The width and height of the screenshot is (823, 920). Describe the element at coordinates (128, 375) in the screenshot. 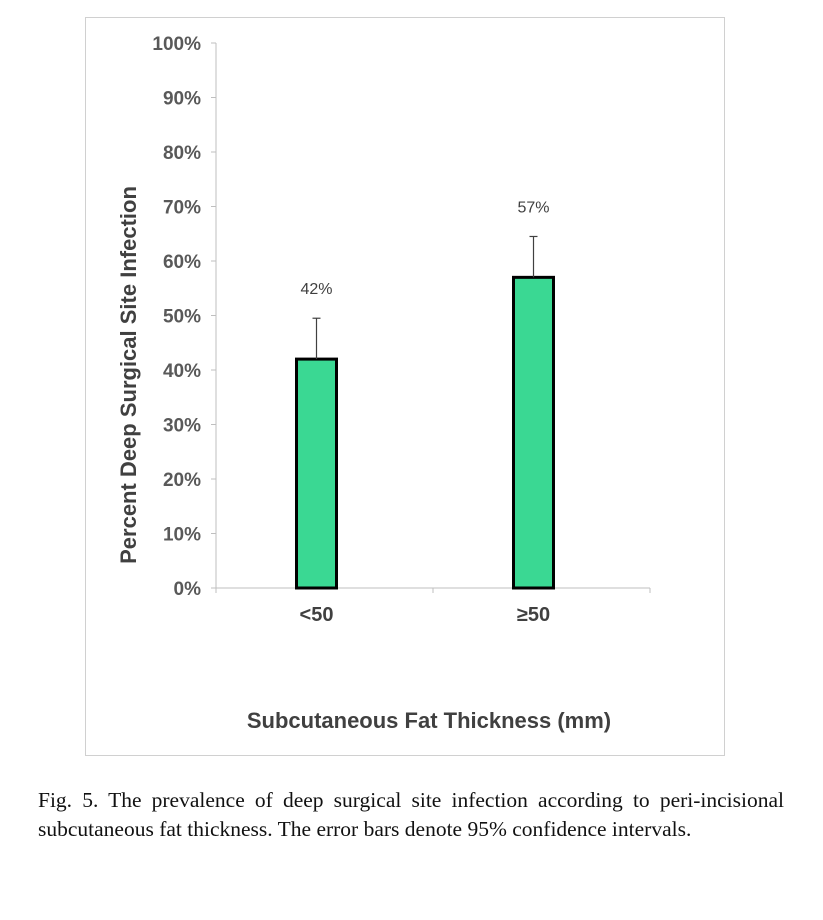

I see `y-axis-title: Percent Deep Surgical Site Infection` at that location.